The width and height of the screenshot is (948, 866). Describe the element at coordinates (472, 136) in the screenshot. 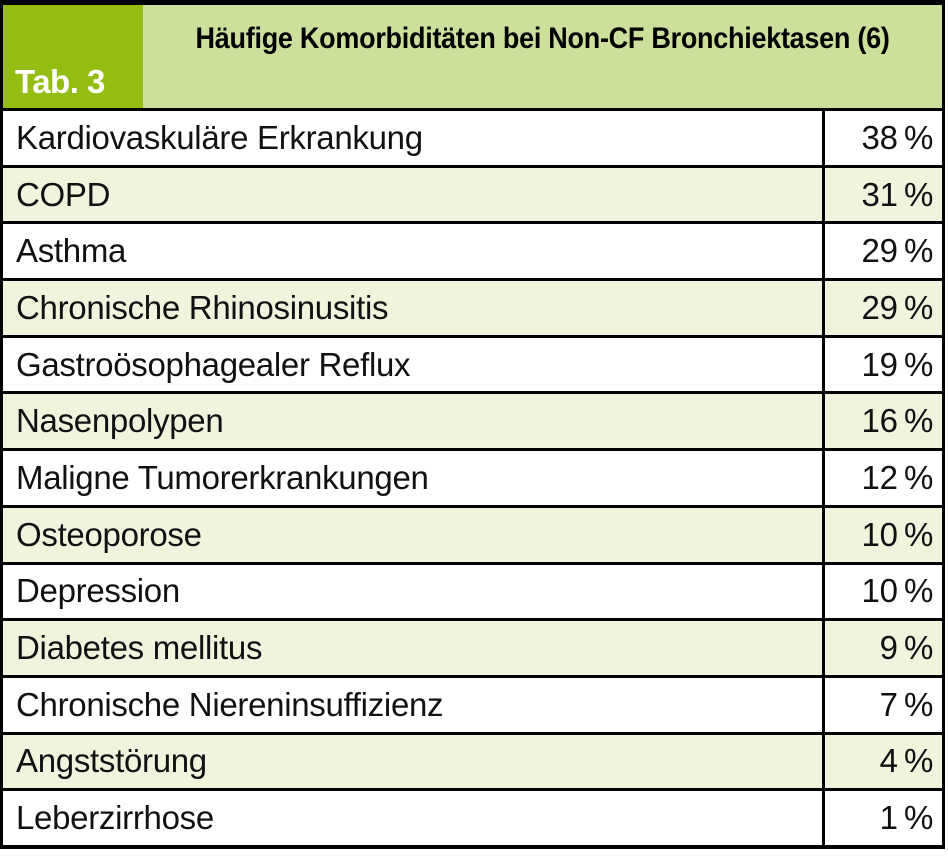

I see `table-row: Kardiovaskuläre Erkrankung 38 %` at that location.